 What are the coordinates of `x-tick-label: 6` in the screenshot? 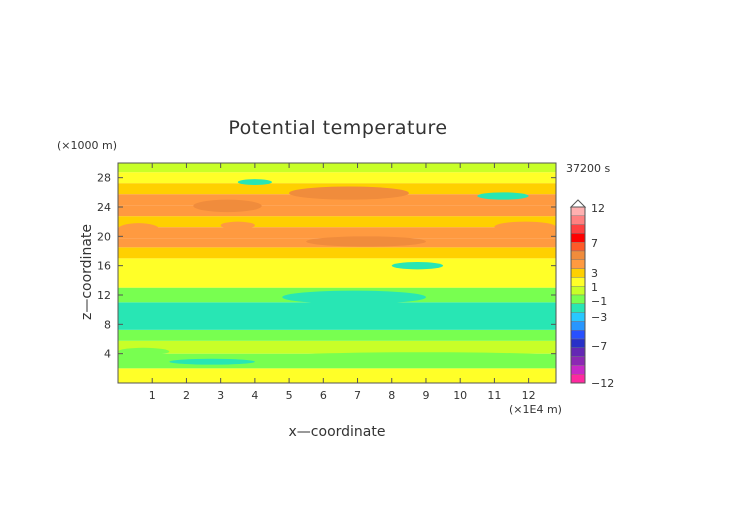 It's located at (323, 395).